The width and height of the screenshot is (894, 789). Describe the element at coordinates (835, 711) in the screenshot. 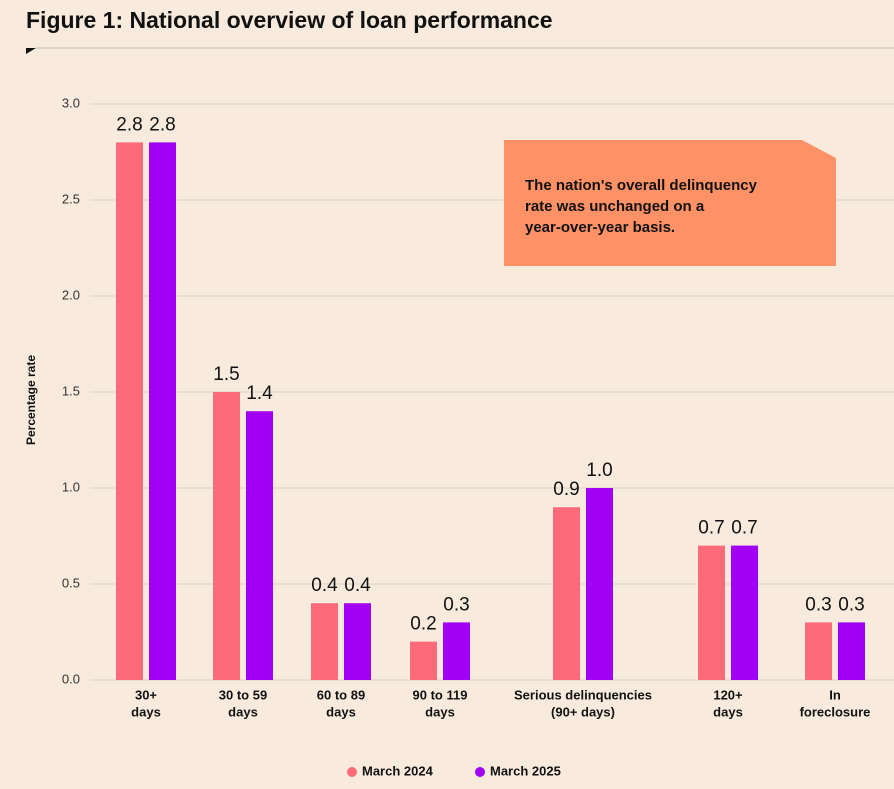

I see `x-tick-label: foreclosure` at that location.